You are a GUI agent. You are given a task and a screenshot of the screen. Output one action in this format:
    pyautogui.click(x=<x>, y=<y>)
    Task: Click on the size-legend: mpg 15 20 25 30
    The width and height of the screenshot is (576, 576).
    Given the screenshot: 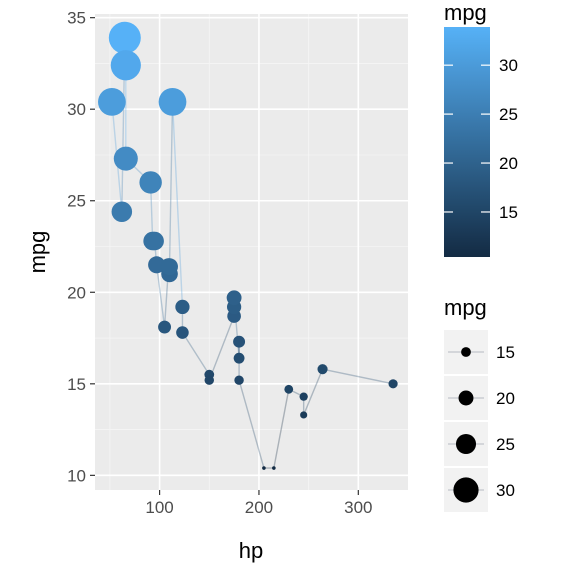 What is the action you would take?
    pyautogui.click(x=479, y=403)
    